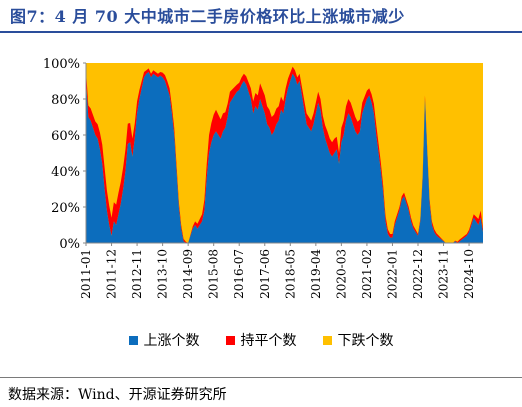  Describe the element at coordinates (268, 341) in the screenshot. I see `legend-label-flat: 持平个数` at that location.